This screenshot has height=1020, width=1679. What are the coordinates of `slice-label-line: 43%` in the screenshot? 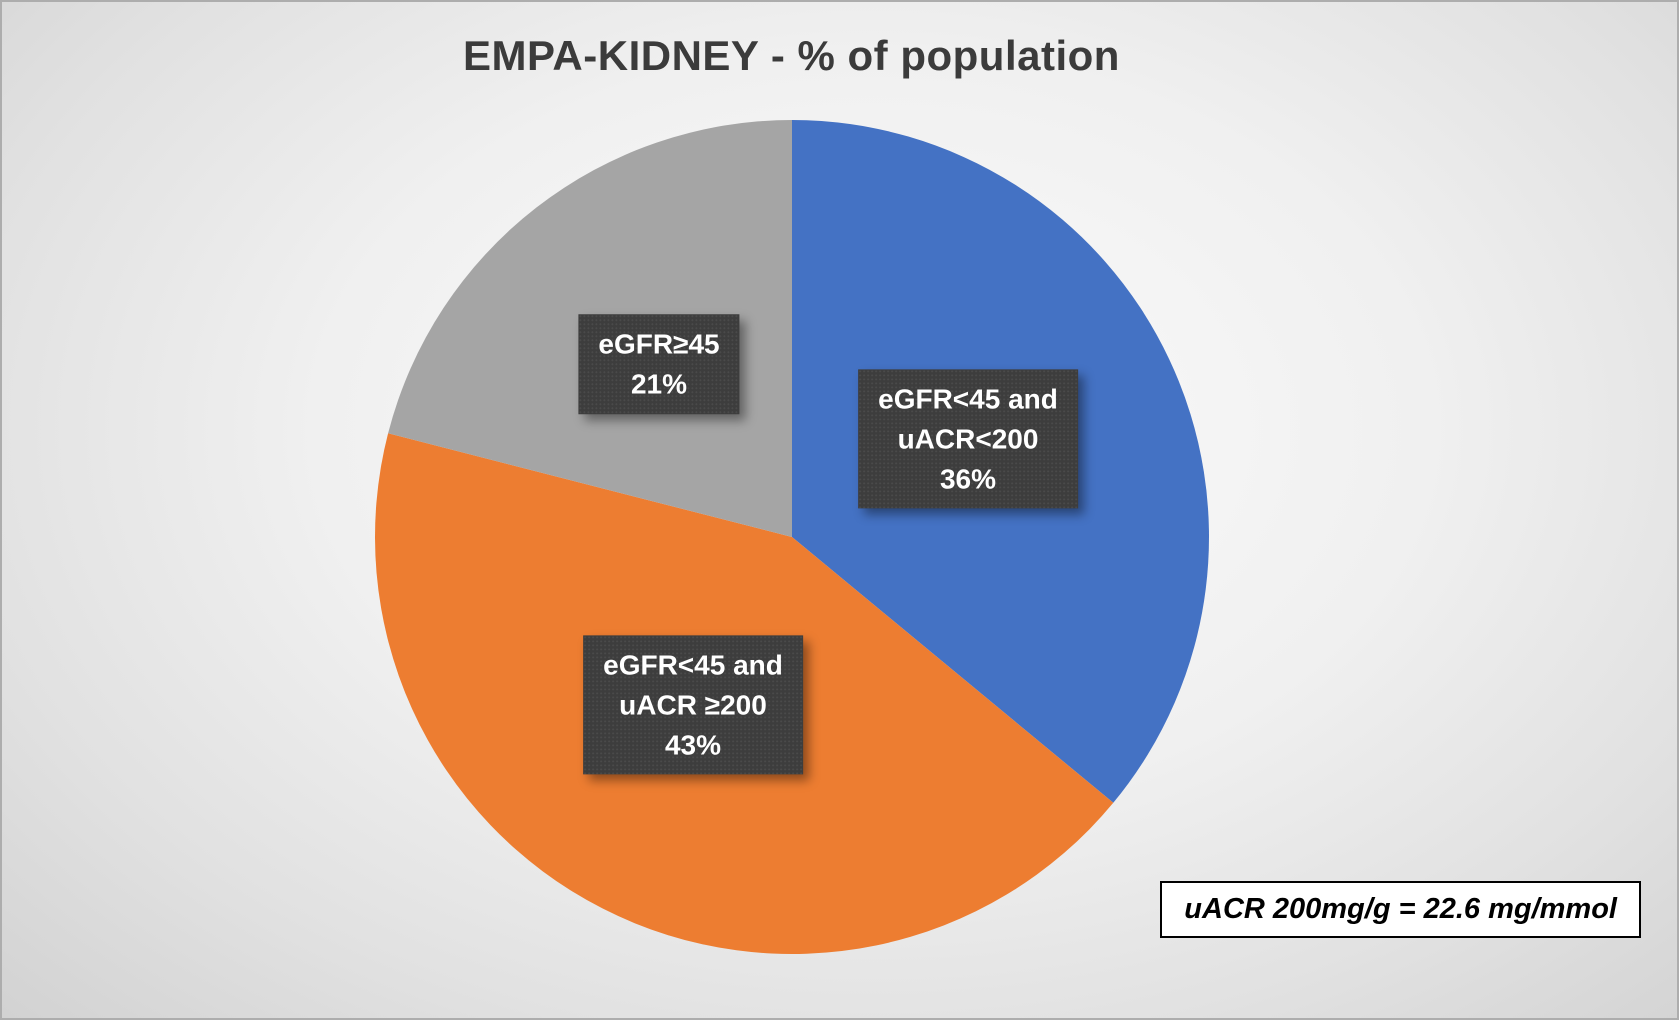 It's located at (693, 744).